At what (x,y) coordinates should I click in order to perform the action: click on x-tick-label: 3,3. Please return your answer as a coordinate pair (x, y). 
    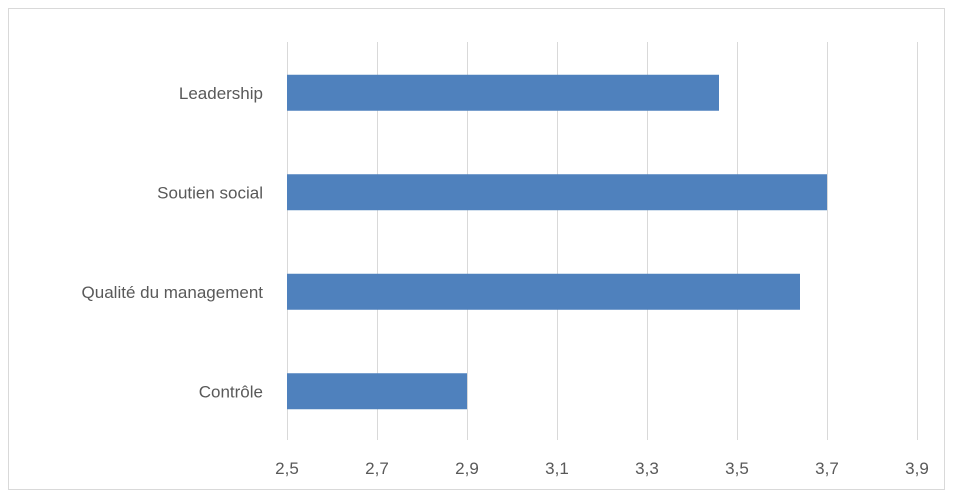
    Looking at the image, I should click on (647, 468).